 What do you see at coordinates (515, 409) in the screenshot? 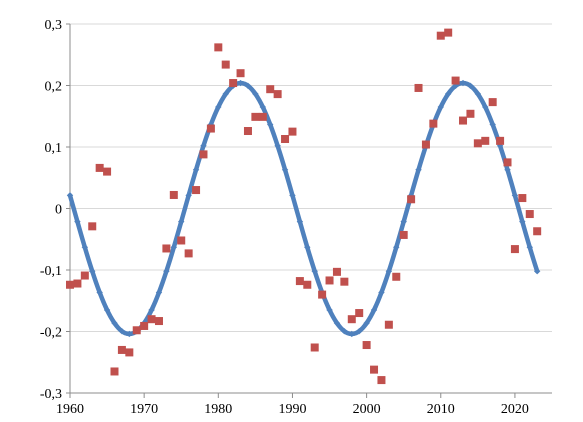
I see `x-tick-label: 2020` at bounding box center [515, 409].